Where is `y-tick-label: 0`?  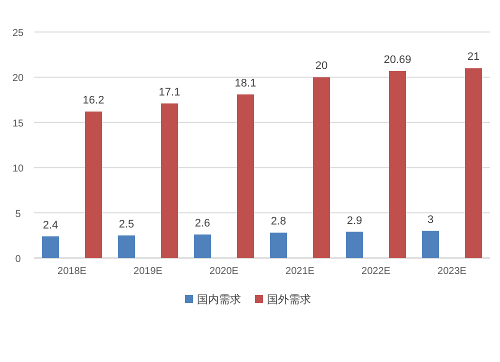
y-tick-label: 0 is located at coordinates (18, 259).